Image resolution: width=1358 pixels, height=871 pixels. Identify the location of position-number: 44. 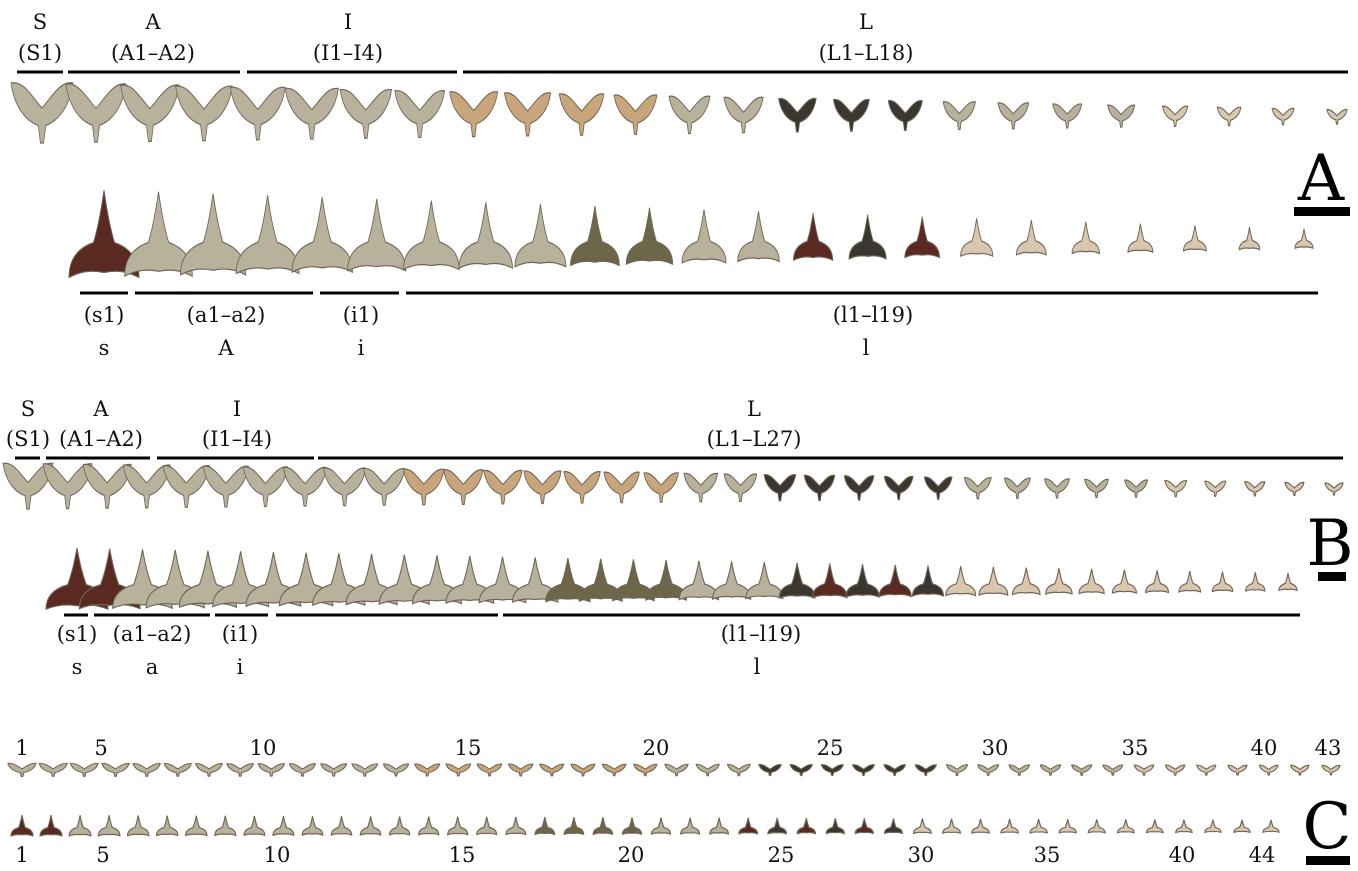
(1262, 855).